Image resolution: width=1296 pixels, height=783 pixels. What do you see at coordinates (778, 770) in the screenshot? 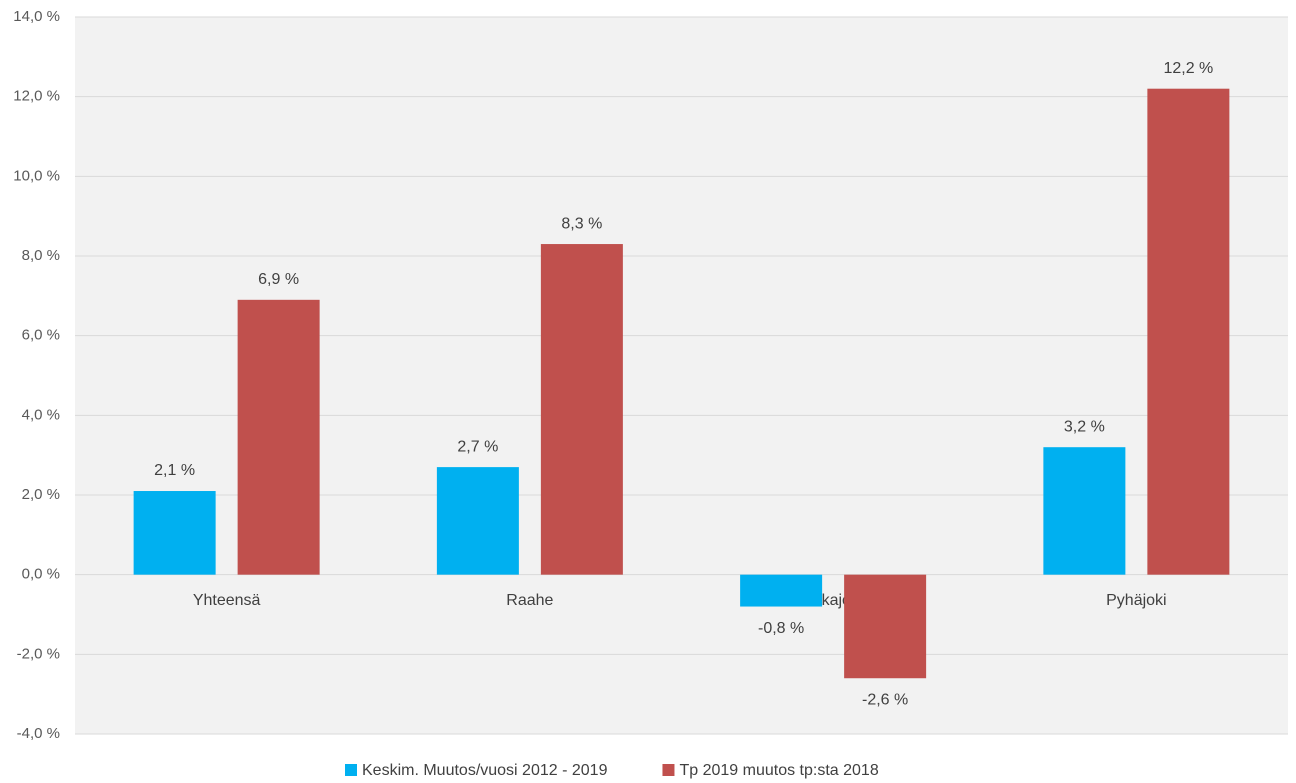
I see `legend-label: Tp 2019 muutos tp:sta 2018` at bounding box center [778, 770].